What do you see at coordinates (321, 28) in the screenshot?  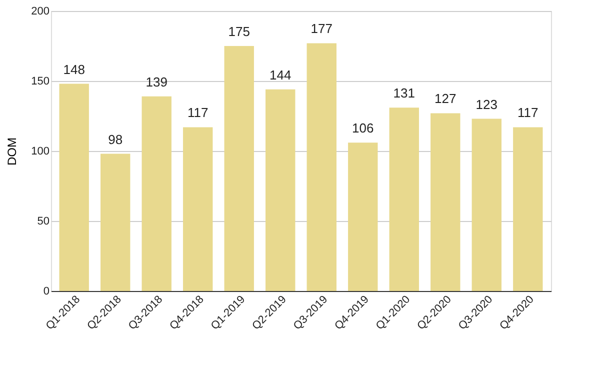 I see `data-label: 177` at bounding box center [321, 28].